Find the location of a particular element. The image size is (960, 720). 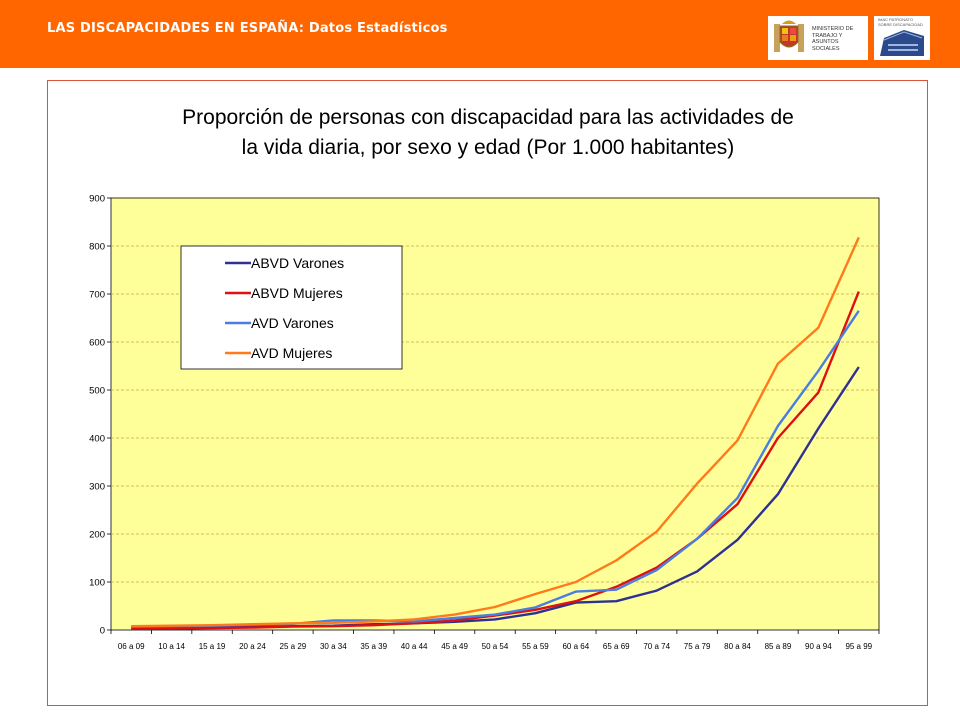

y-tick-label: 500 is located at coordinates (97, 391).